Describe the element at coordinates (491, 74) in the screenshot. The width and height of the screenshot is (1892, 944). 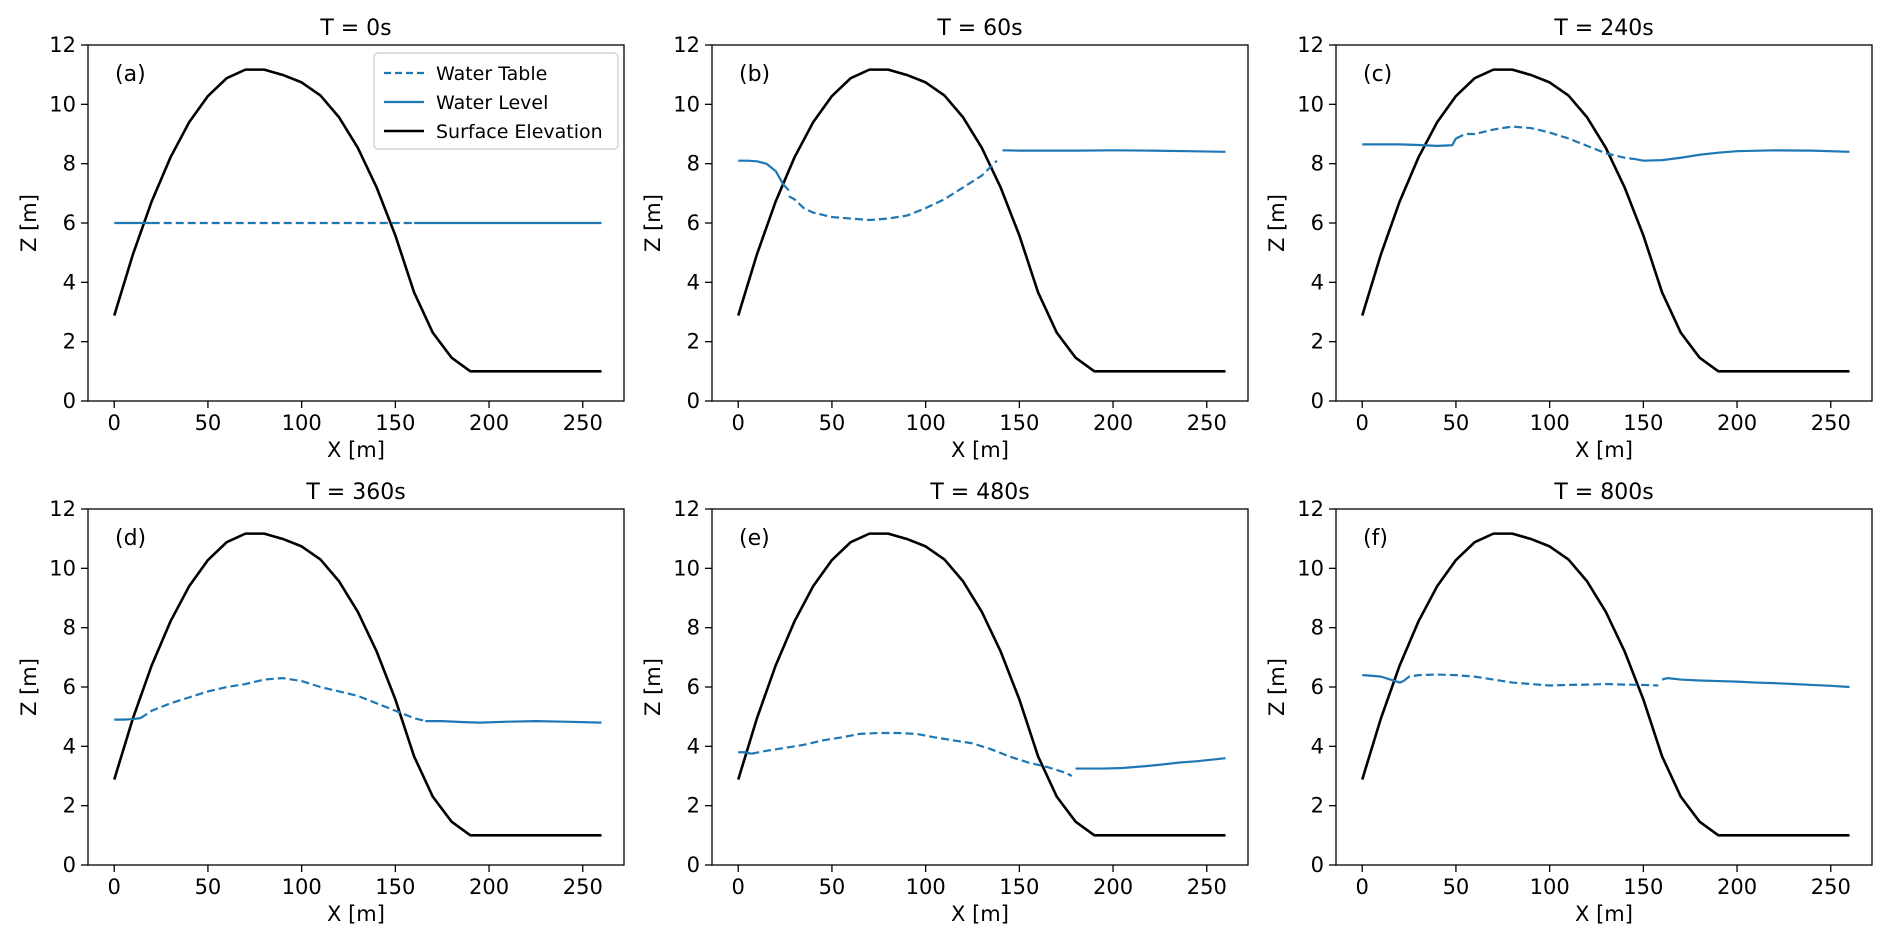
I see `legend-label: Water Table` at that location.